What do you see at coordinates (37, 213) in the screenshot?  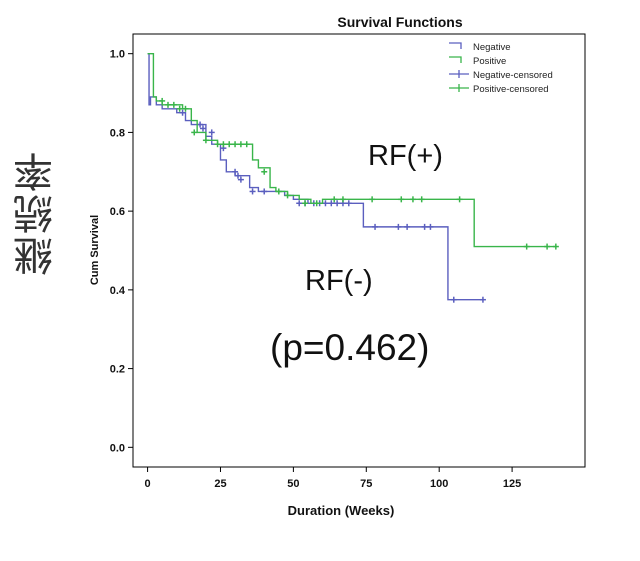 I see `side-label: 継続率` at bounding box center [37, 213].